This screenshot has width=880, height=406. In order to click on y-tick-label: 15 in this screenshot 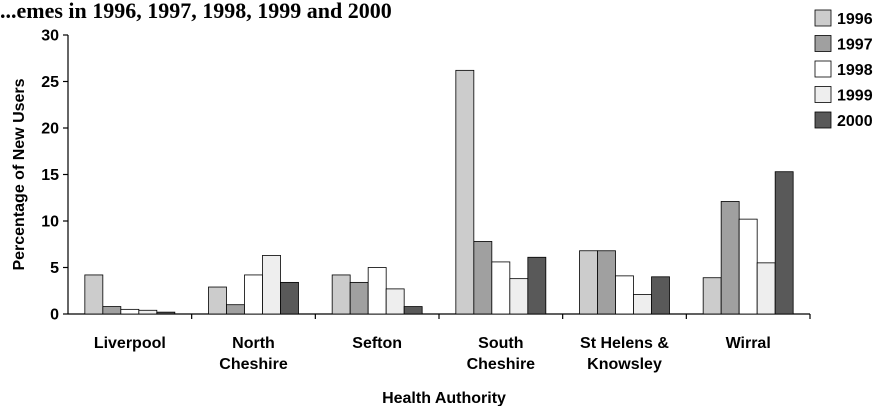, I will do `click(50, 175)`.